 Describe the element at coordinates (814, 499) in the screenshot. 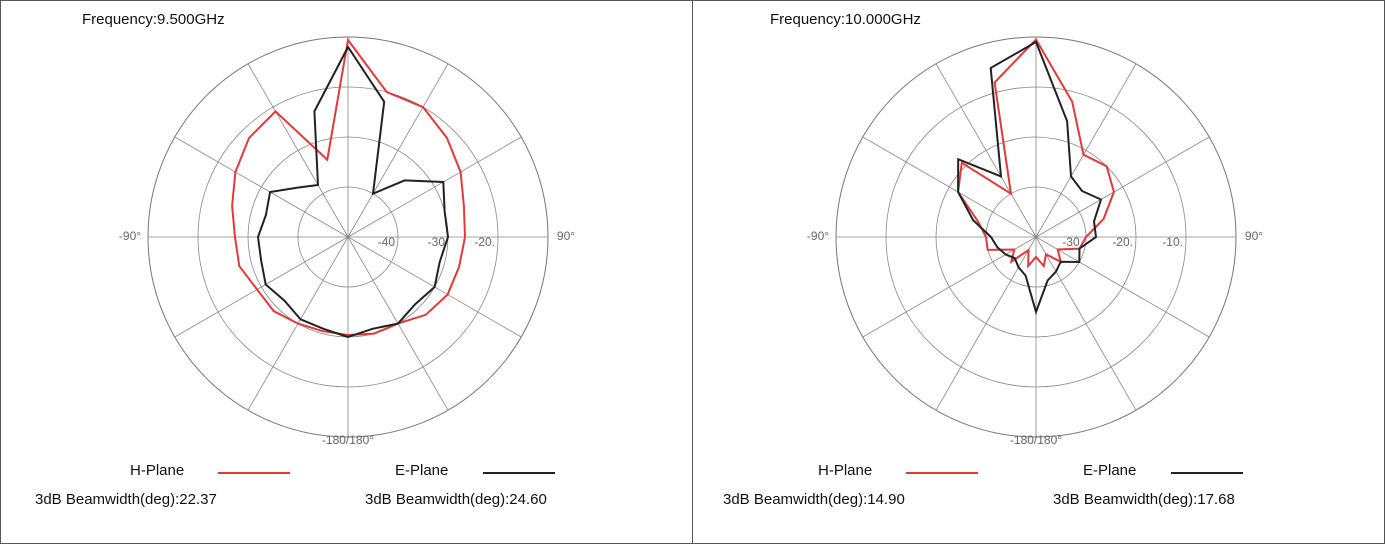

I see `beamwidth-label: 3dB Beamwidth(deg):14.90` at that location.